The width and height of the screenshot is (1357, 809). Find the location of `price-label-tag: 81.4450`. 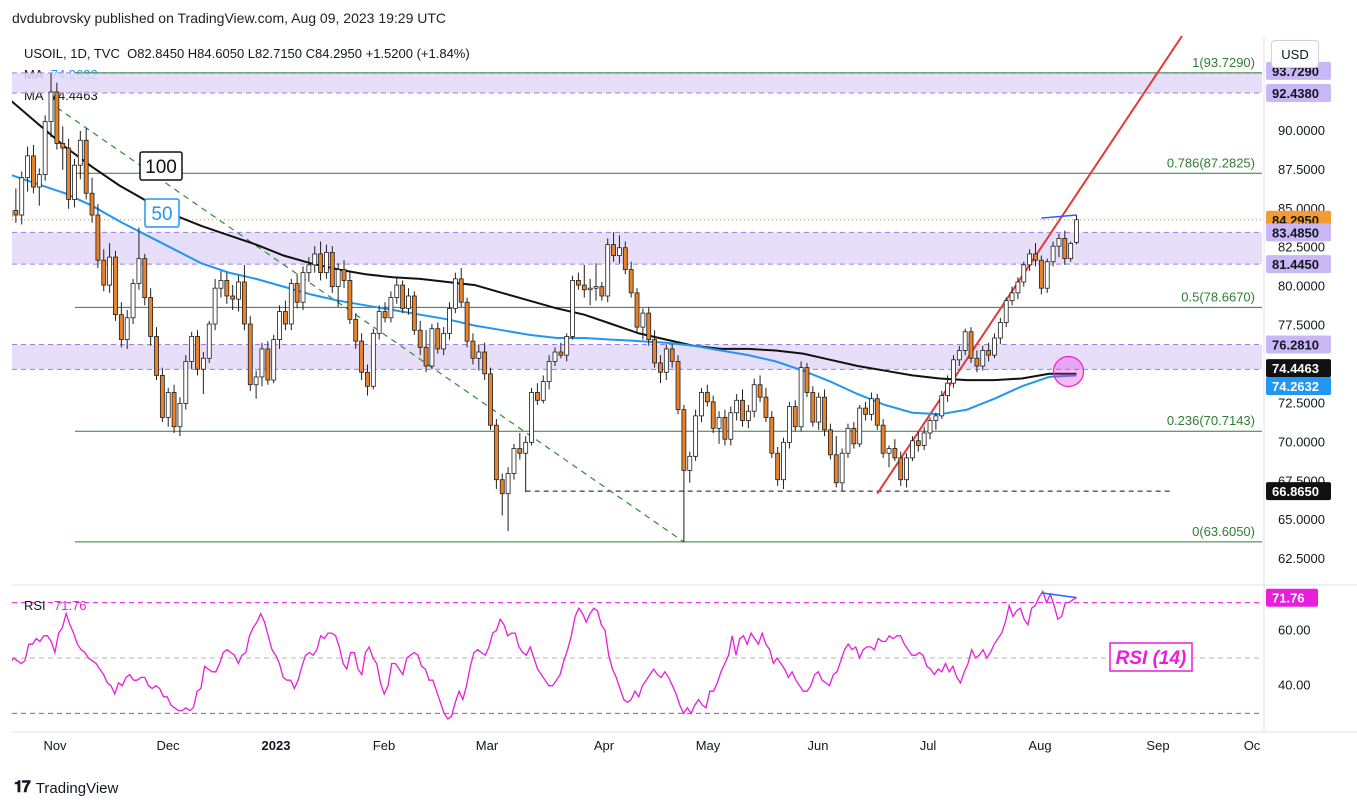

price-label-tag: 81.4450 is located at coordinates (1298, 264).